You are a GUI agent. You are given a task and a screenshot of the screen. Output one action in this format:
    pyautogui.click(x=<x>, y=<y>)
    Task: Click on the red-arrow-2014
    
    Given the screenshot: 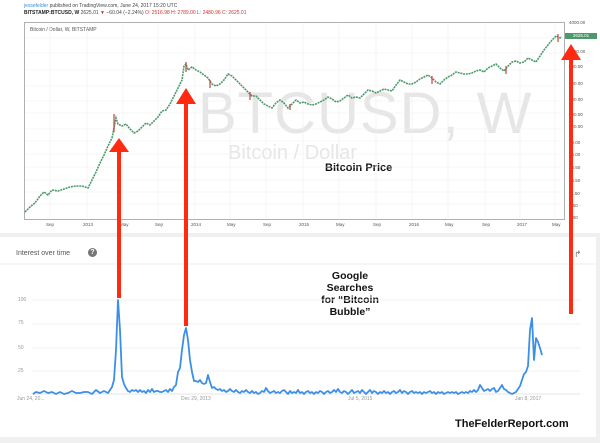 What is the action you would take?
    pyautogui.click(x=186, y=207)
    